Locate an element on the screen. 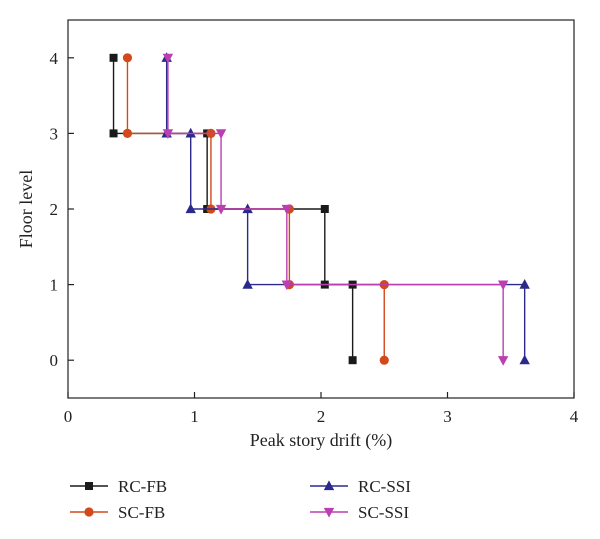 This screenshot has height=539, width=600. legend-label: RC-FB is located at coordinates (142, 486).